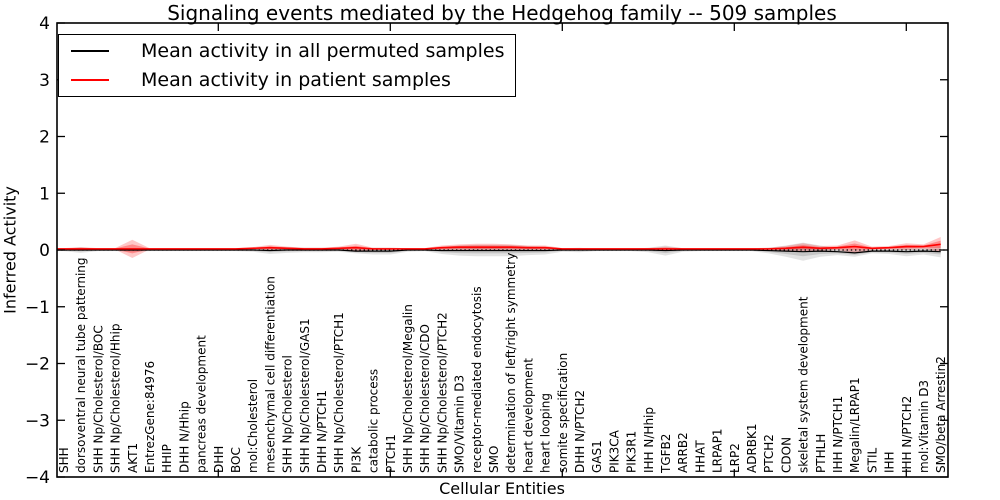  Describe the element at coordinates (37, 251) in the screenshot. I see `y-tick-labels: 4 3 2 1 0 −1 −2 −3 −4` at that location.